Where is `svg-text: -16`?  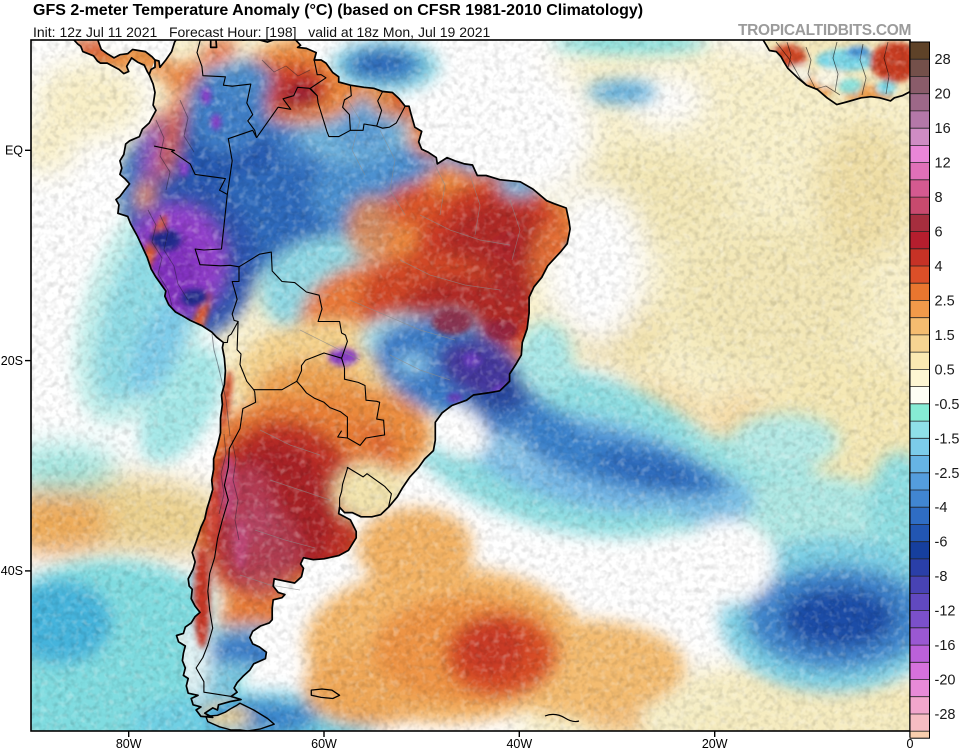 svg-text: -16 is located at coordinates (945, 646).